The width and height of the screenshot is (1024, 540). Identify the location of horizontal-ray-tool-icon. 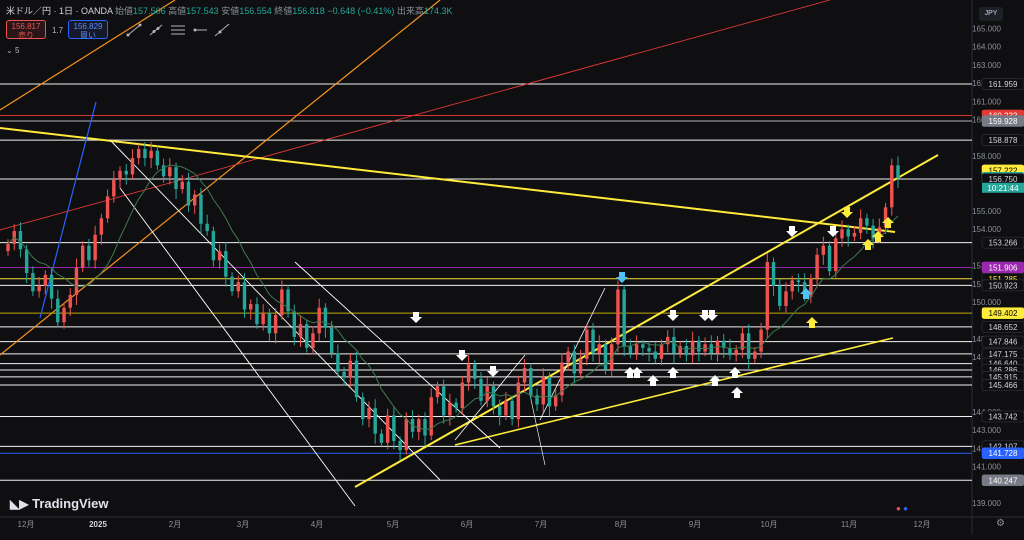
(200, 30).